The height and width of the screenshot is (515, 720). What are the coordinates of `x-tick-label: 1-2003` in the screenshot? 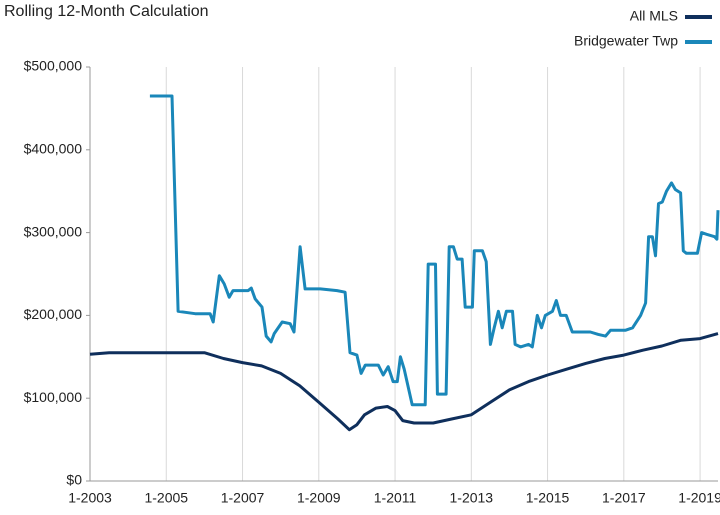 It's located at (90, 498).